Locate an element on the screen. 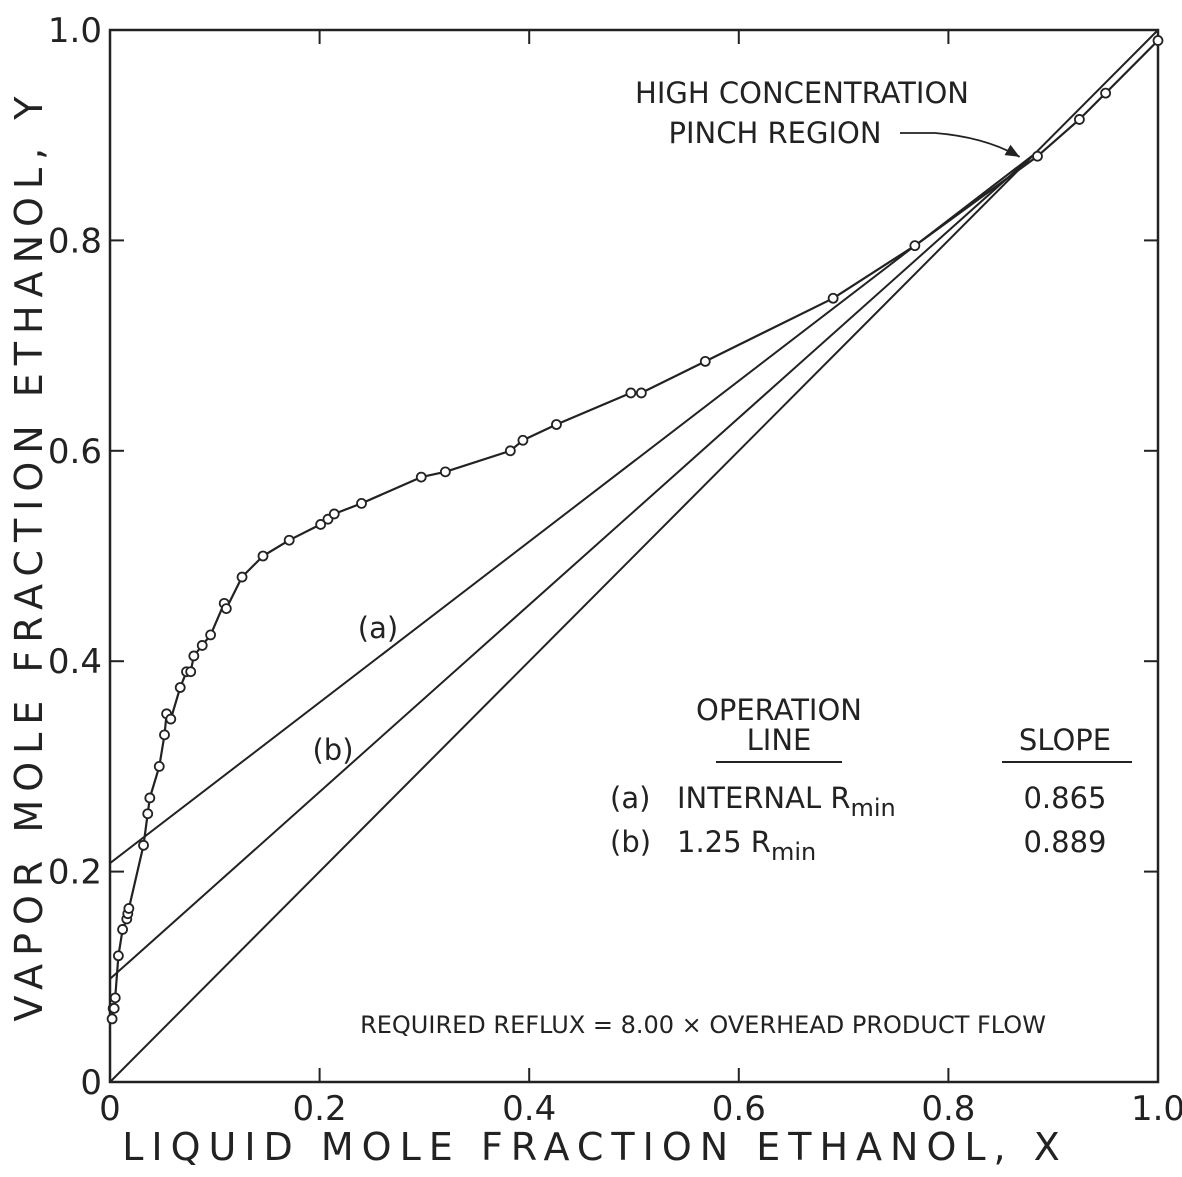  x-tick-label: 0.8 is located at coordinates (948, 1109).